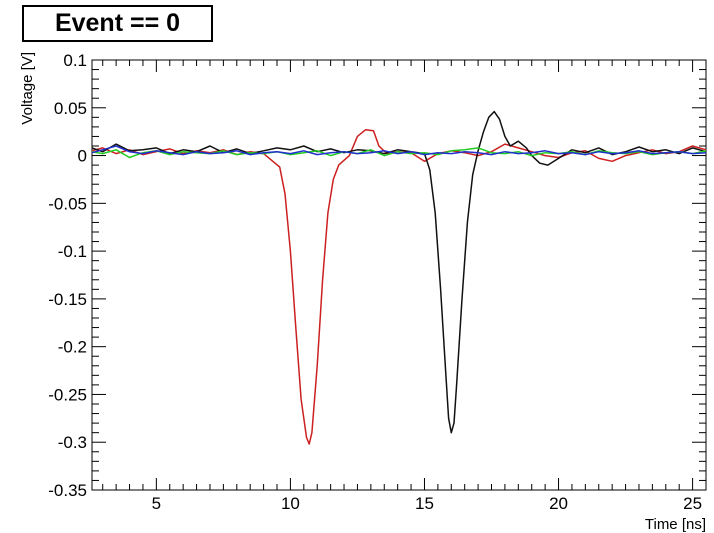 The height and width of the screenshot is (533, 714). I want to click on y-axis-label: Voltage [V], so click(27, 88).